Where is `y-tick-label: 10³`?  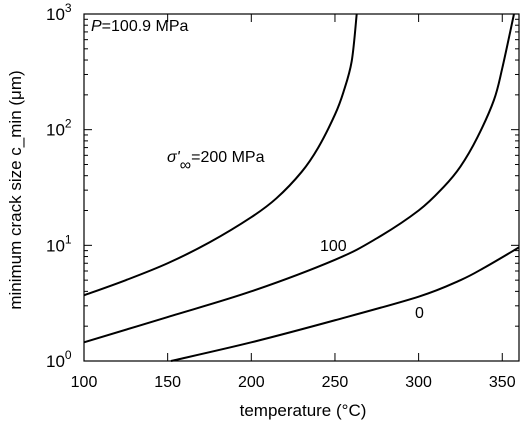 y-tick-label: 10³ is located at coordinates (59, 12).